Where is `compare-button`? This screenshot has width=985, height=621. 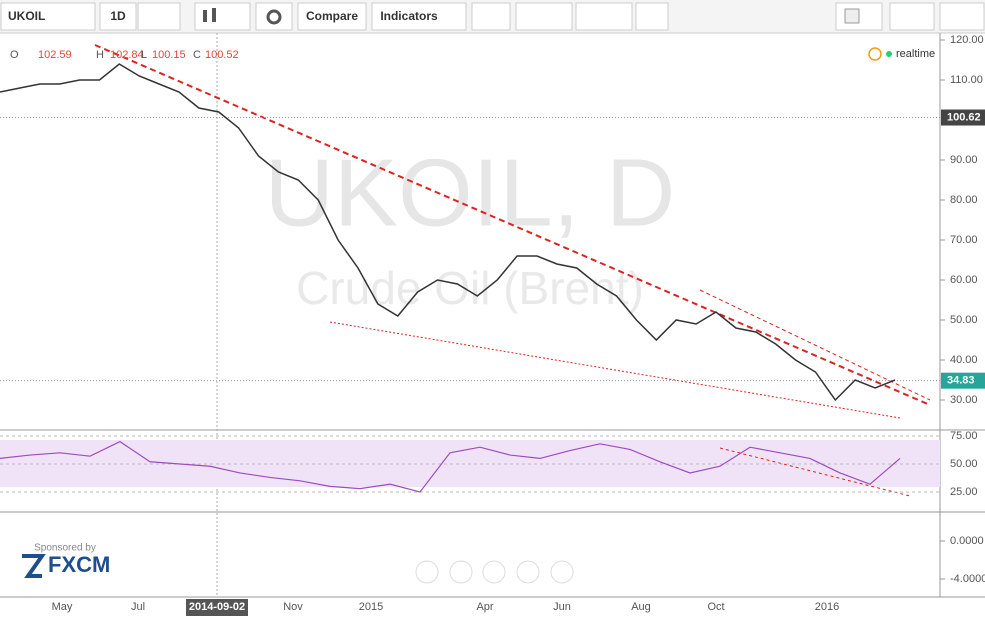
compare-button is located at coordinates (332, 16).